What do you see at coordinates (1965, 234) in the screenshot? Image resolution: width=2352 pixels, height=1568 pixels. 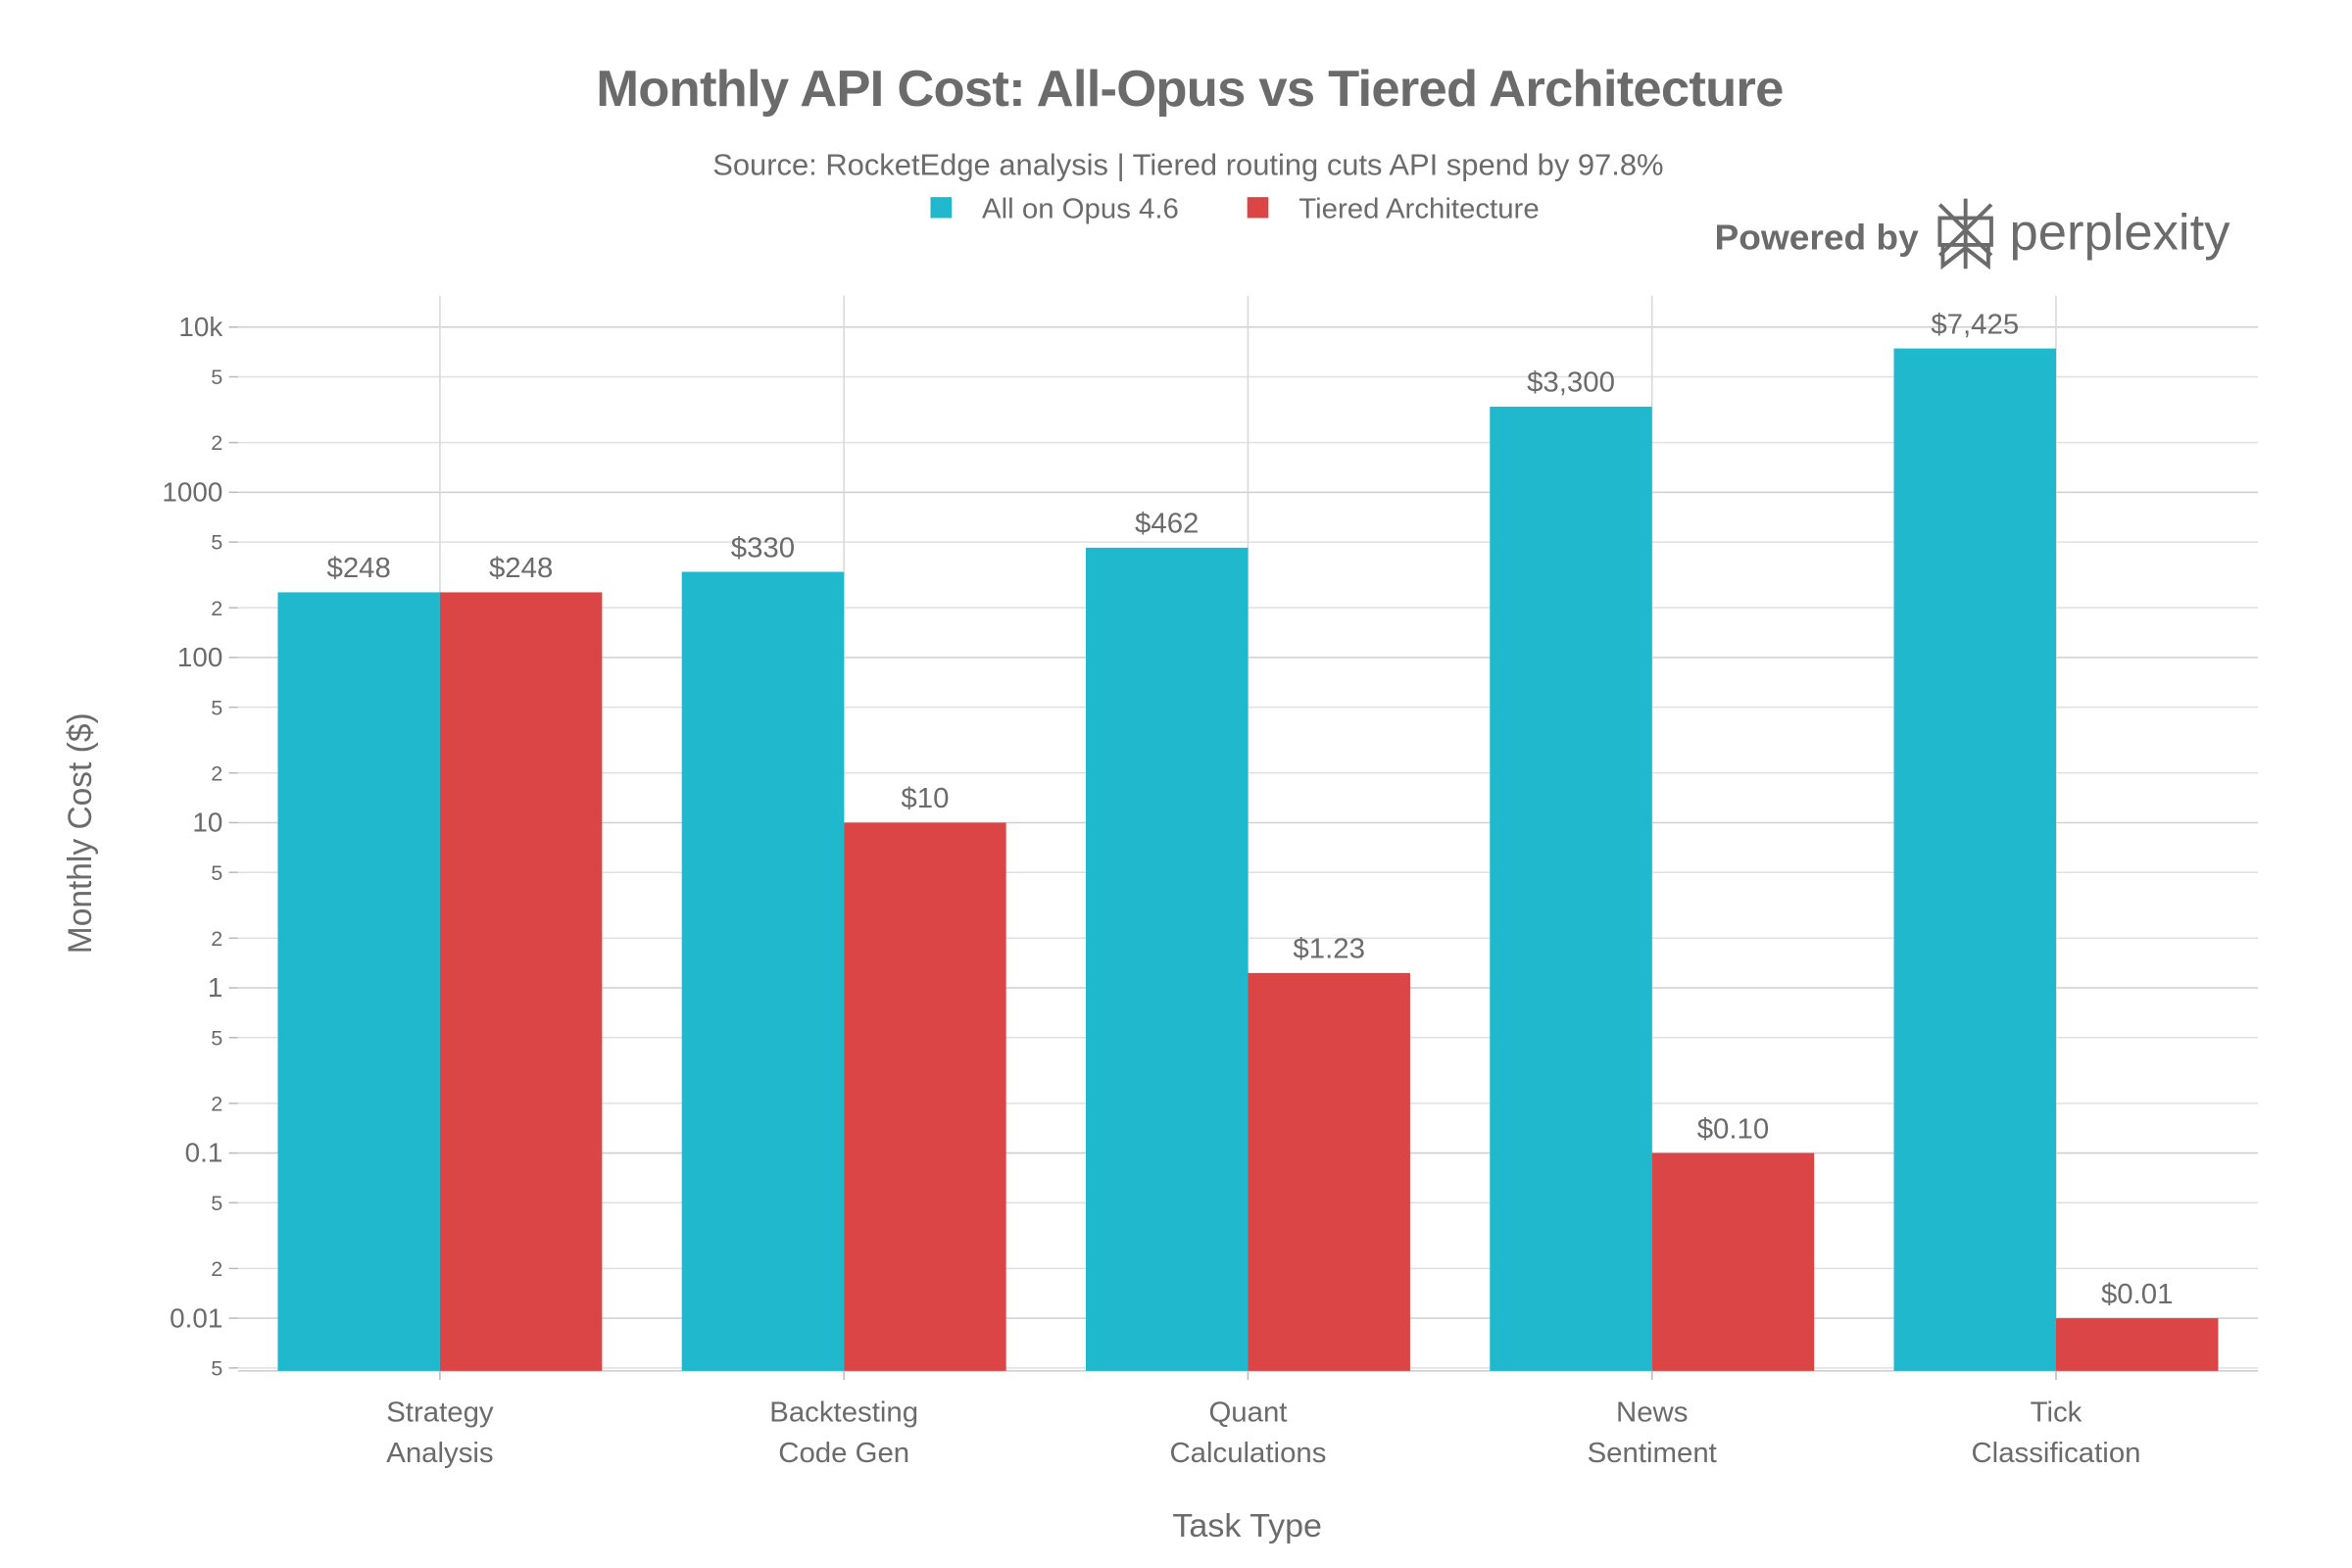 I see `perplexity-logo-icon` at bounding box center [1965, 234].